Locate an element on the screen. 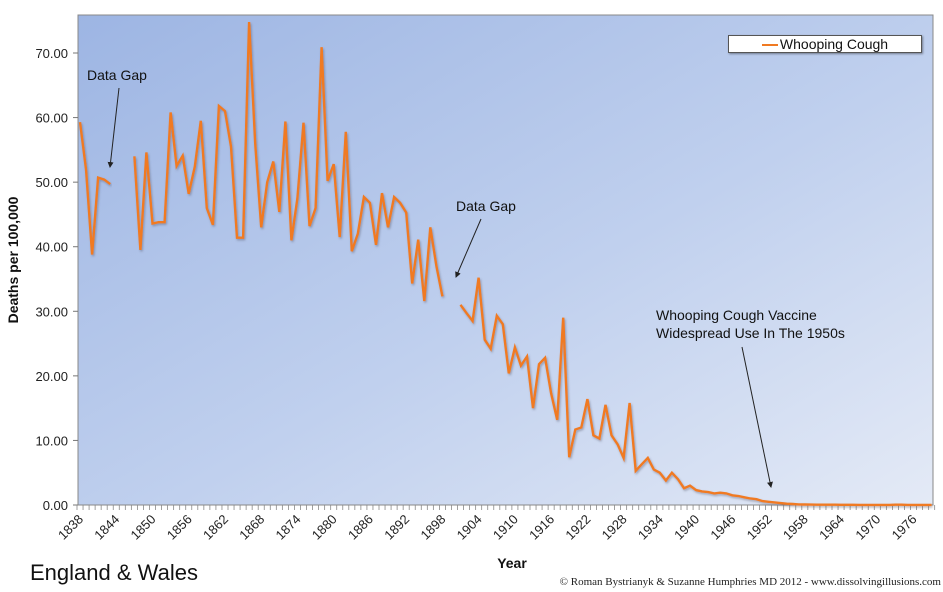 This screenshot has height=592, width=943. x-tick-label: 1850 is located at coordinates (143, 527).